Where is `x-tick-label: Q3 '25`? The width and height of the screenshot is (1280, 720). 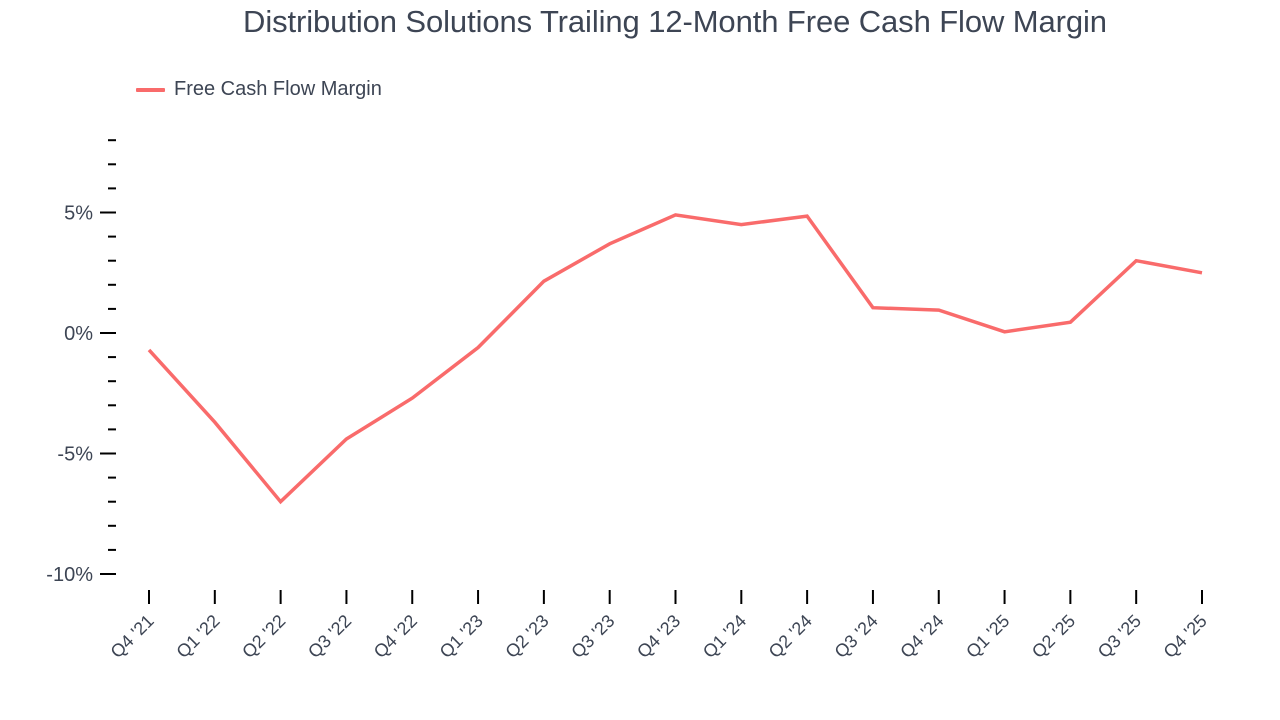 x-tick-label: Q3 '25 is located at coordinates (1119, 636).